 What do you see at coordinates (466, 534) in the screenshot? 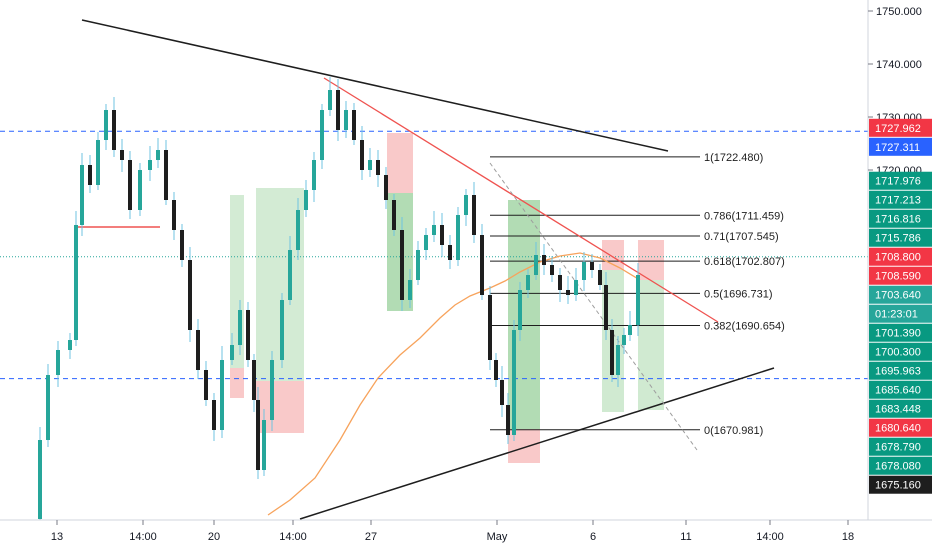
I see `time-axis: 13 14:00 20 14:00 27 May 6 11 14:00 18` at bounding box center [466, 534].